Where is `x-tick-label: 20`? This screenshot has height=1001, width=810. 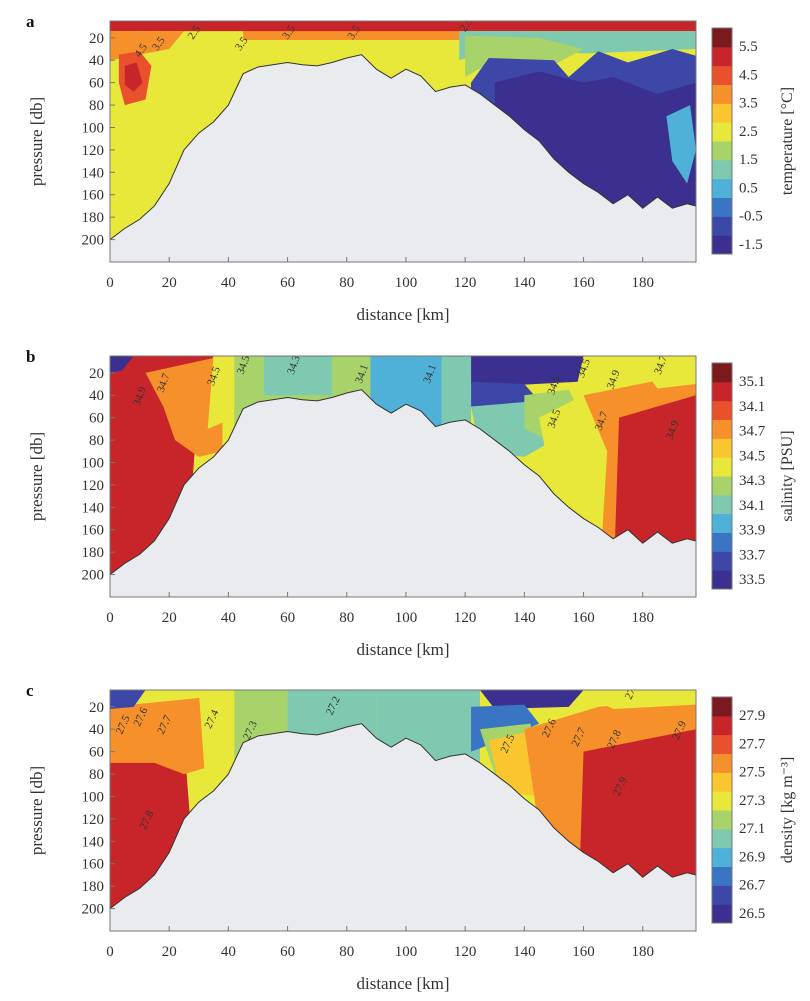 x-tick-label: 20 is located at coordinates (169, 952).